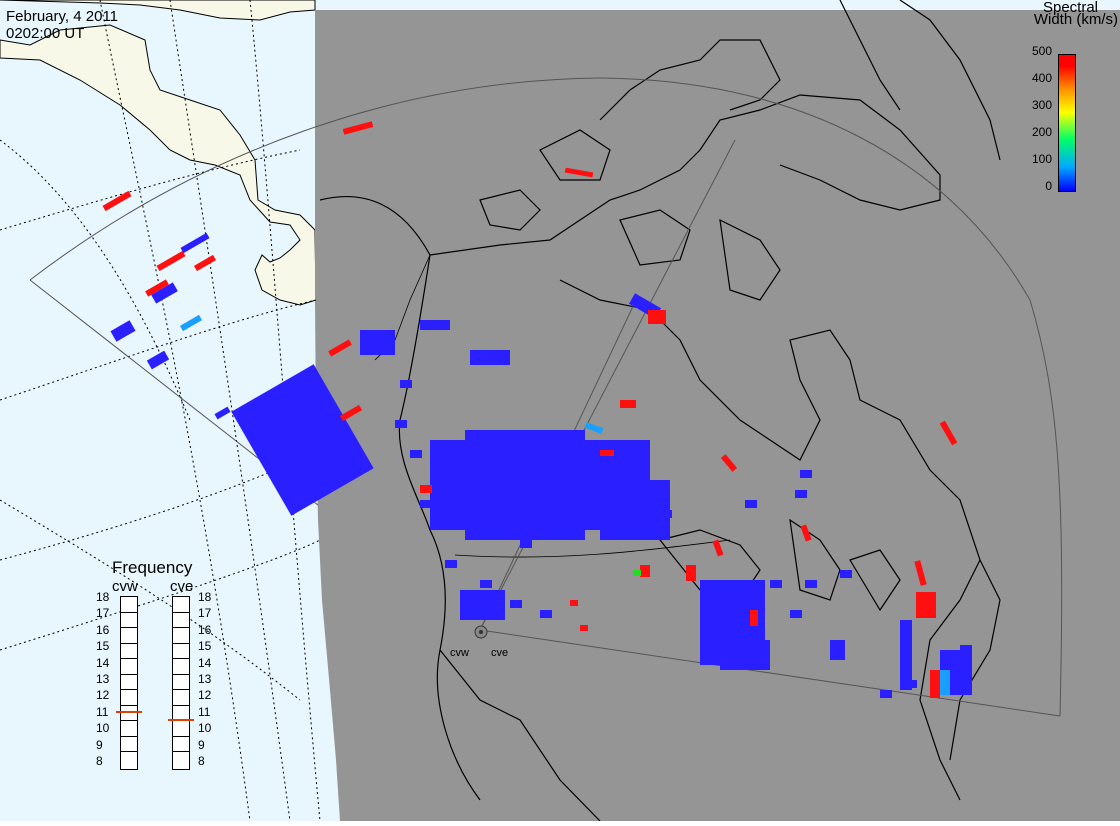 Image resolution: width=1120 pixels, height=826 pixels. What do you see at coordinates (62, 16) in the screenshot?
I see `date-label: February, 4 2011` at bounding box center [62, 16].